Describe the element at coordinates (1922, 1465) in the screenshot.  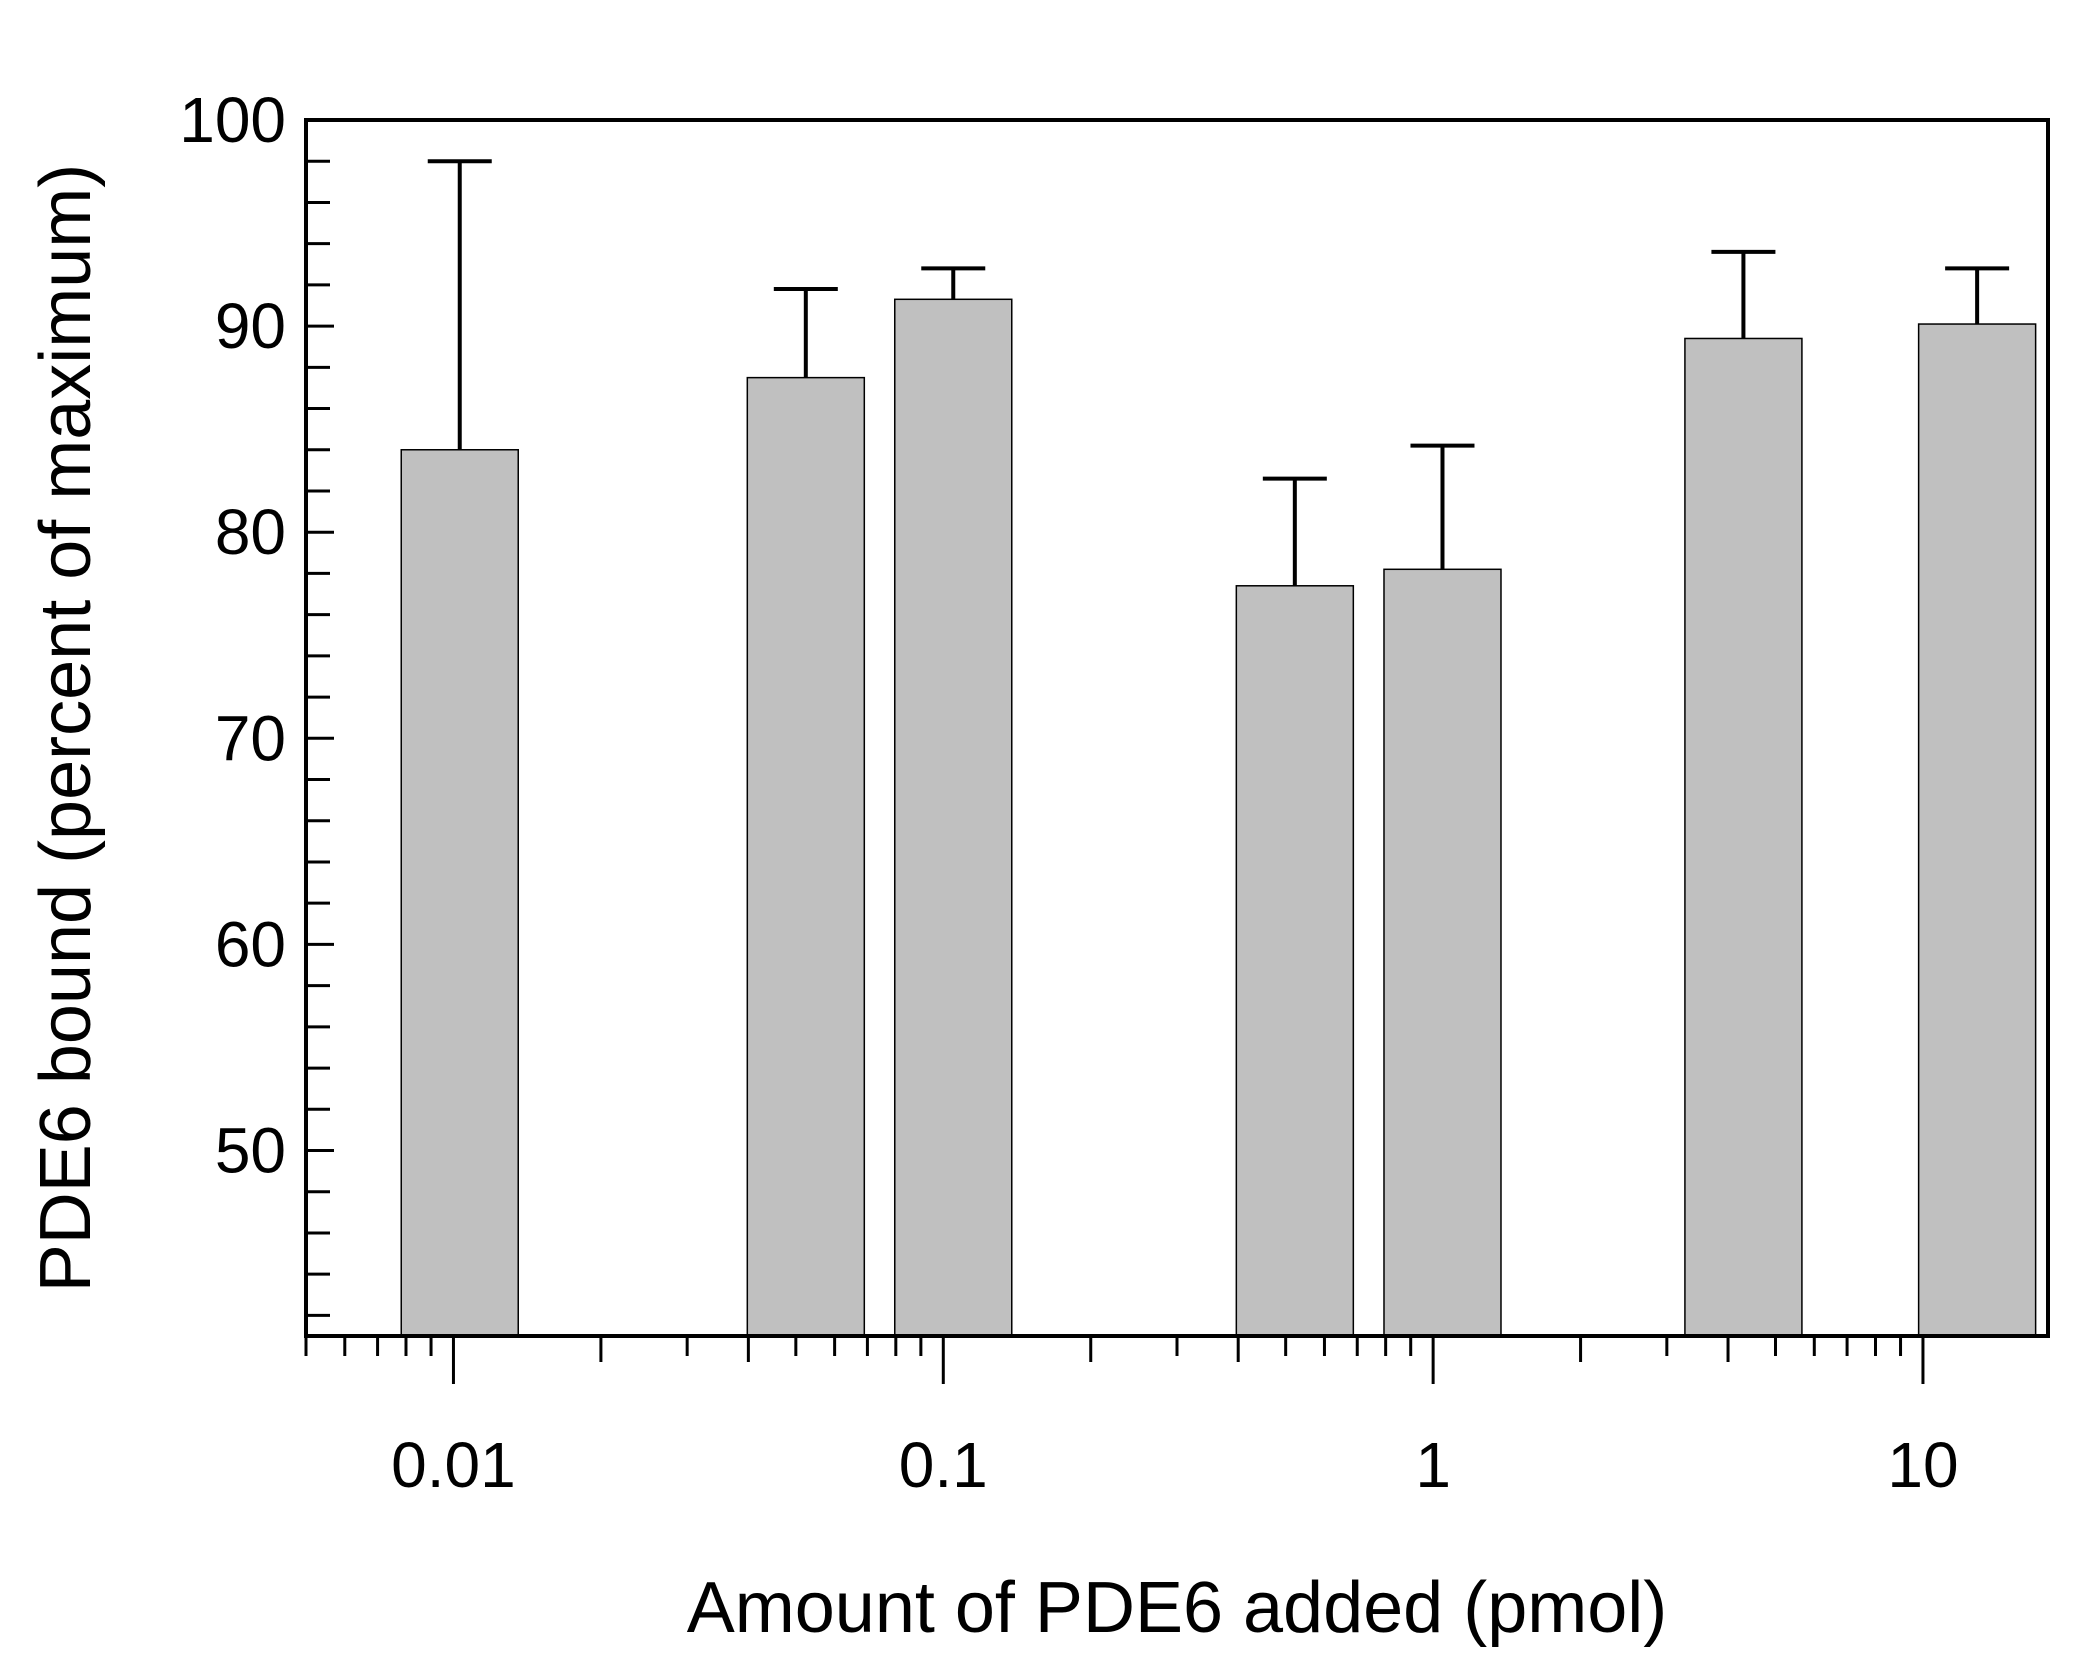
I see `x-tick-label: 10` at that location.